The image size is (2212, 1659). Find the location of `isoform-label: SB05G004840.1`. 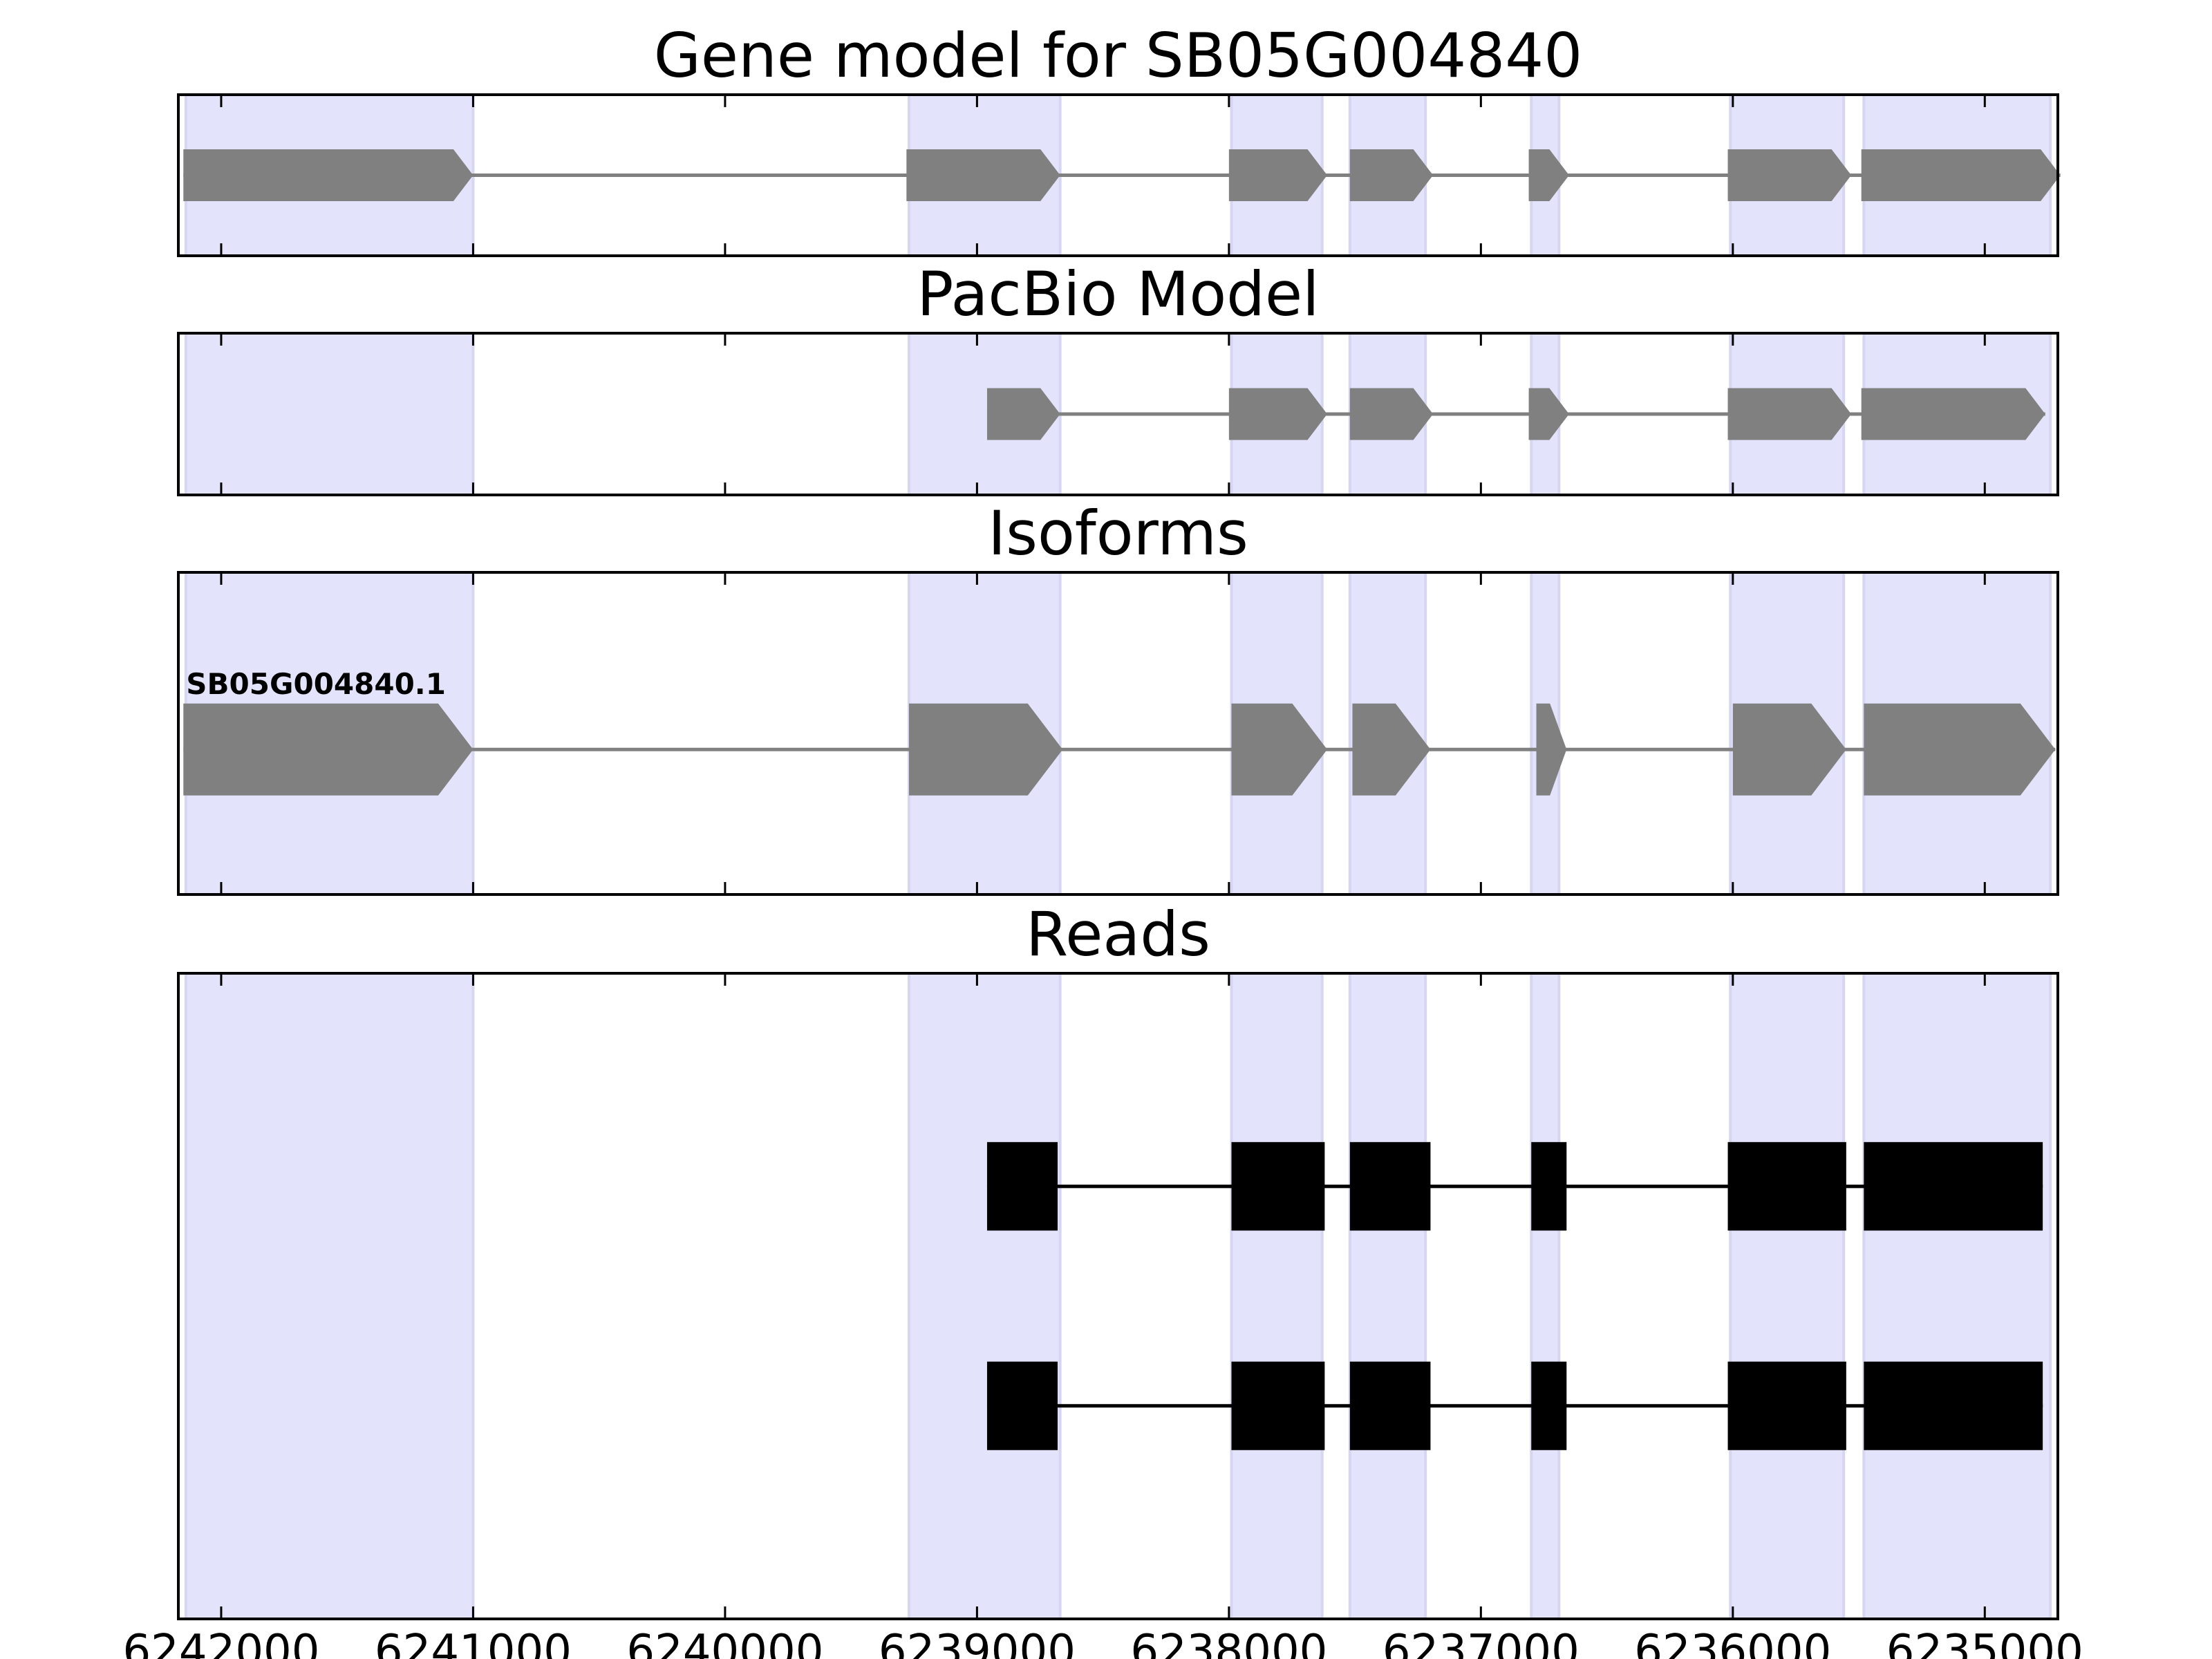

isoform-label: SB05G004840.1 is located at coordinates (316, 684).